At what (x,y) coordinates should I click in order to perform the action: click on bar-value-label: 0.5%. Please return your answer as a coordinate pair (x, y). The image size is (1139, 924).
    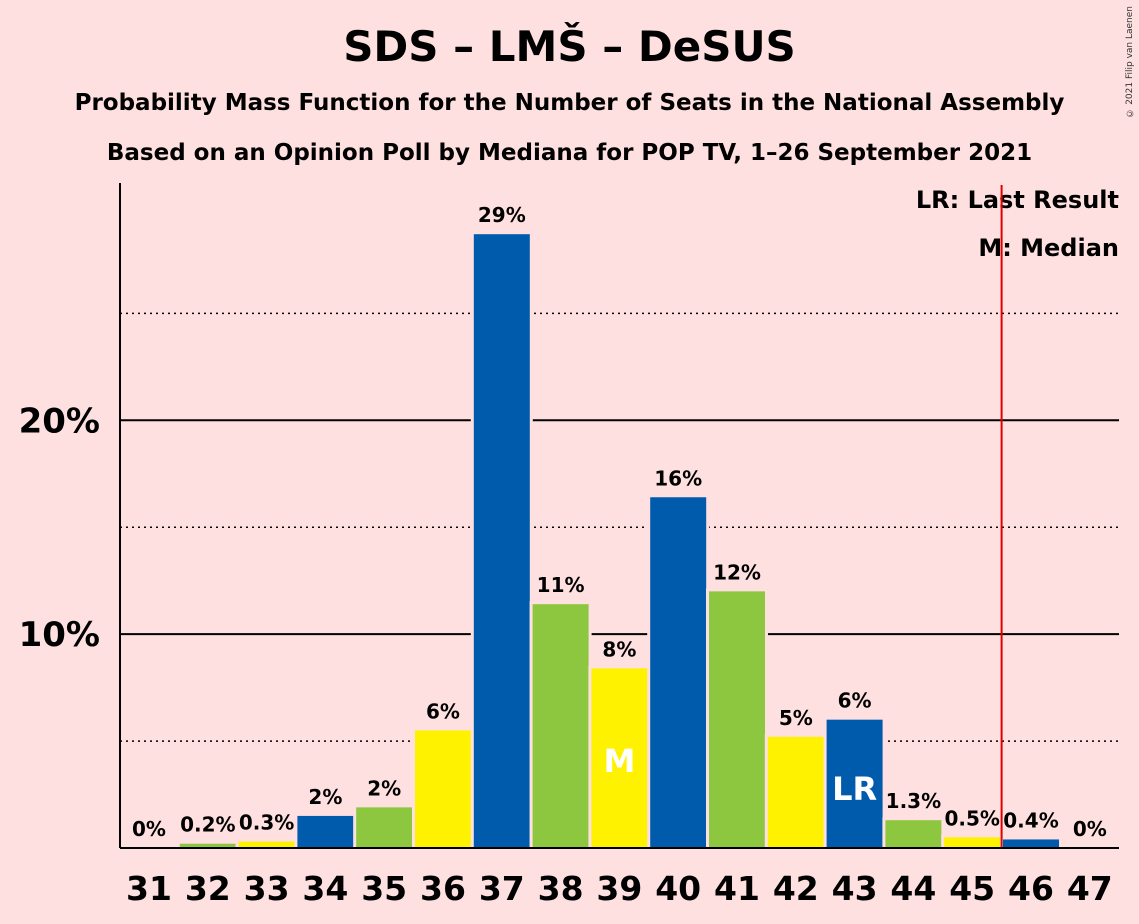
    Looking at the image, I should click on (971, 818).